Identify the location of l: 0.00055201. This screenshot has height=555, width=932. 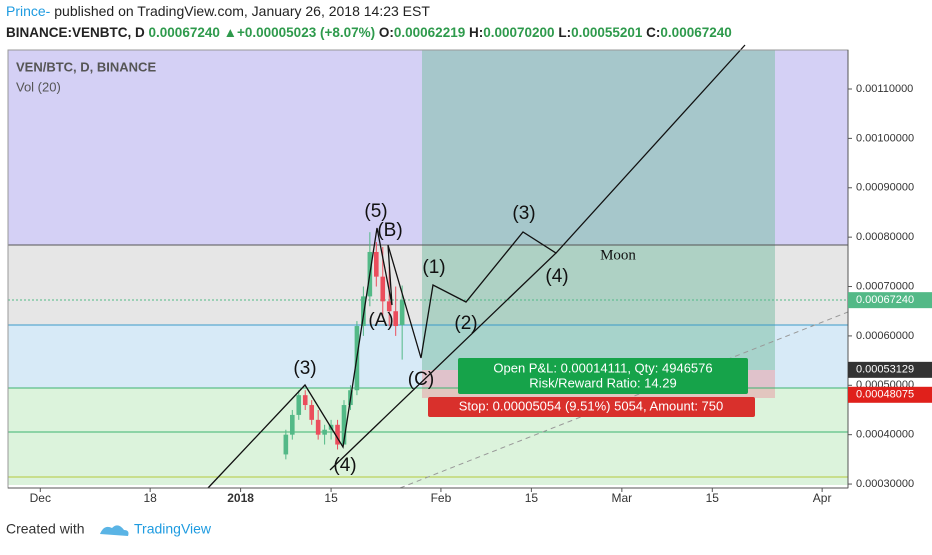
(607, 32).